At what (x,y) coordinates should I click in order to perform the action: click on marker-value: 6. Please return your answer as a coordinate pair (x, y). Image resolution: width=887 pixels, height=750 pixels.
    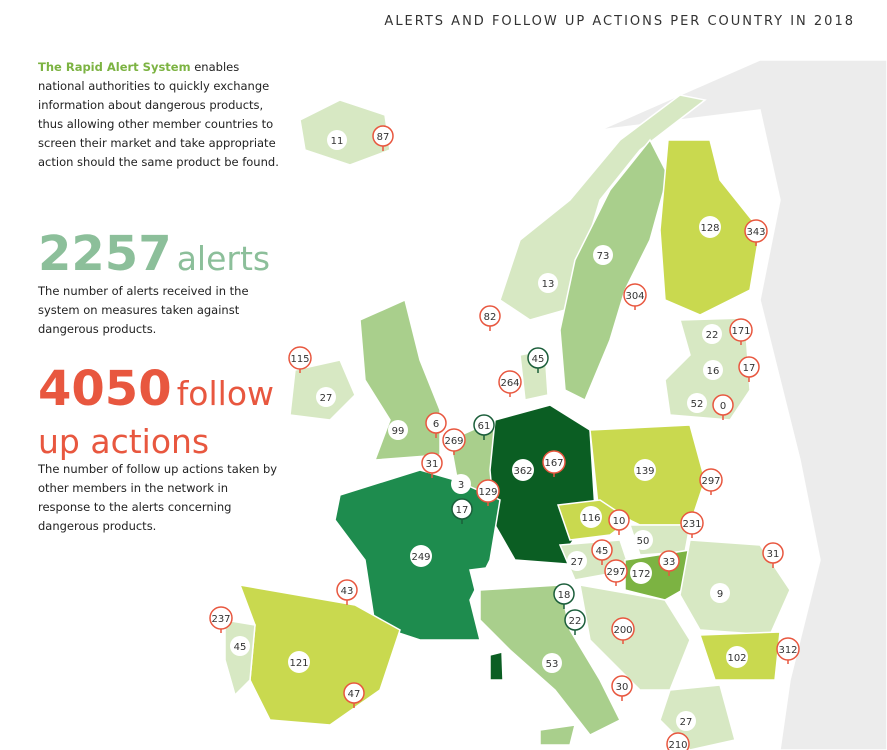
    Looking at the image, I should click on (436, 424).